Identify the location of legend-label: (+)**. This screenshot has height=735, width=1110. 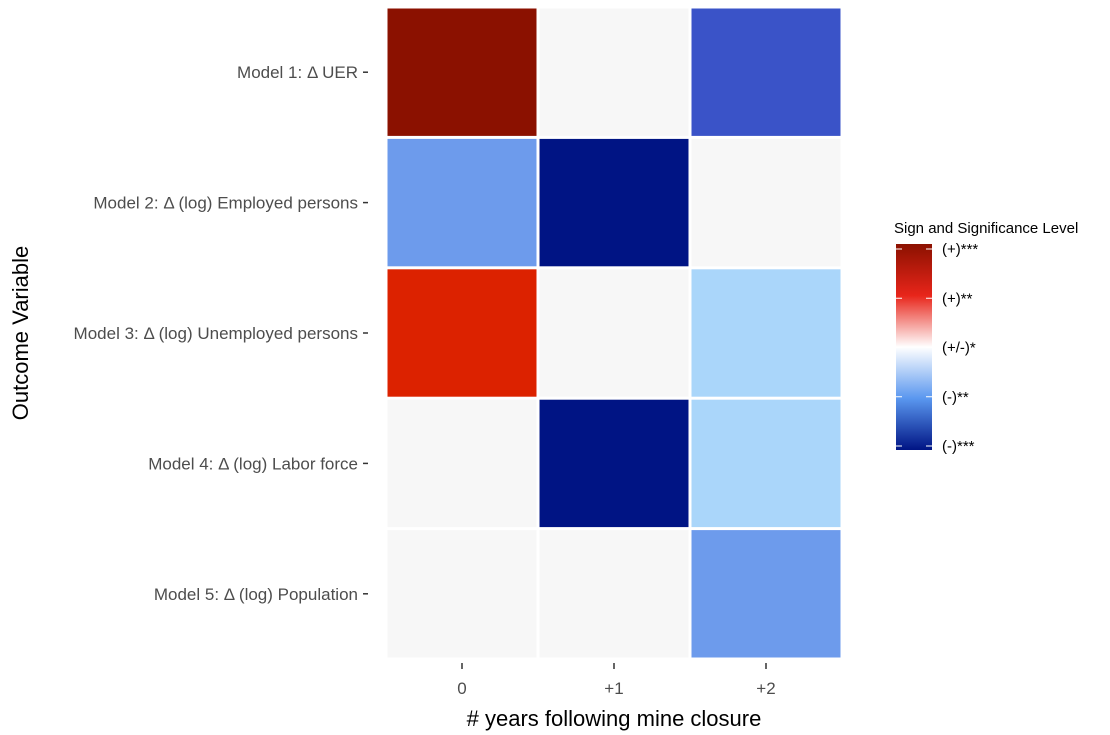
(957, 298).